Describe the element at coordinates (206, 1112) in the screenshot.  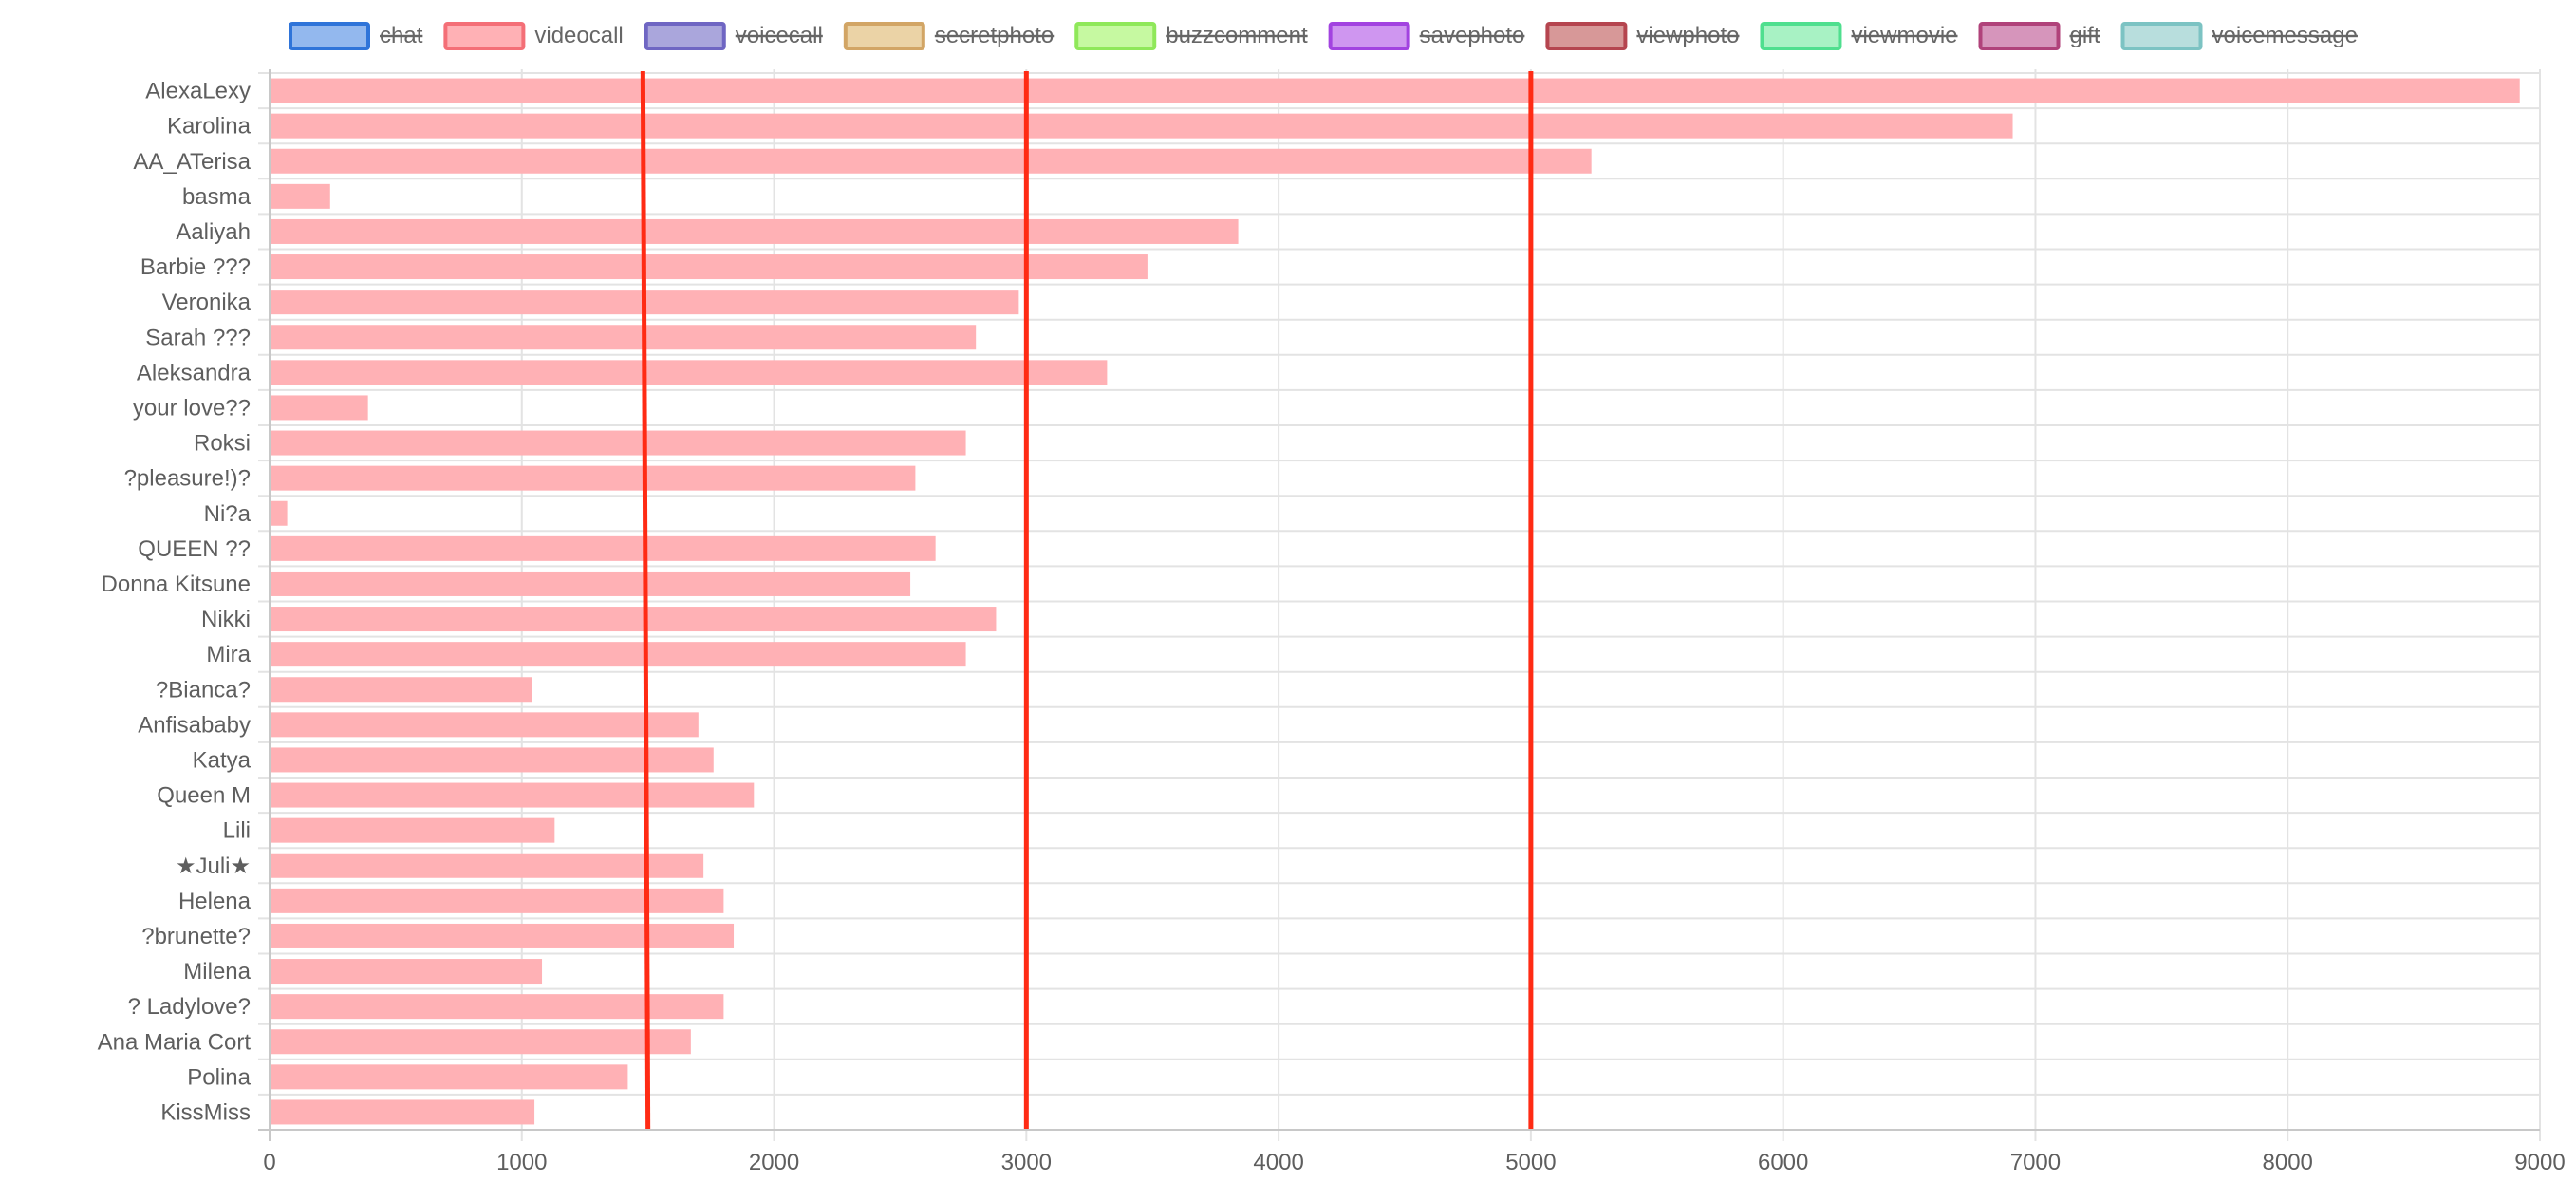
I see `y-tick-label: KissMiss` at that location.